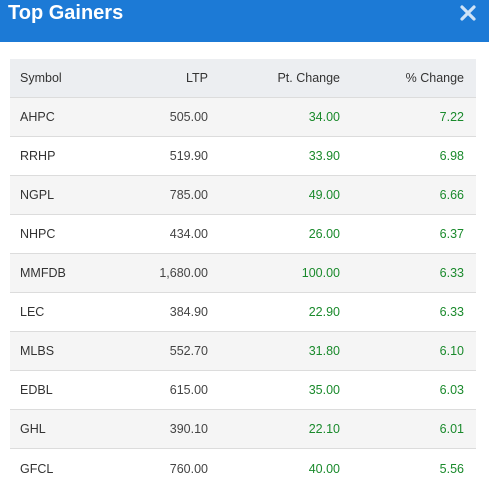 This screenshot has width=489, height=484. What do you see at coordinates (434, 78) in the screenshot?
I see `column-header-pct-change: % Change` at bounding box center [434, 78].